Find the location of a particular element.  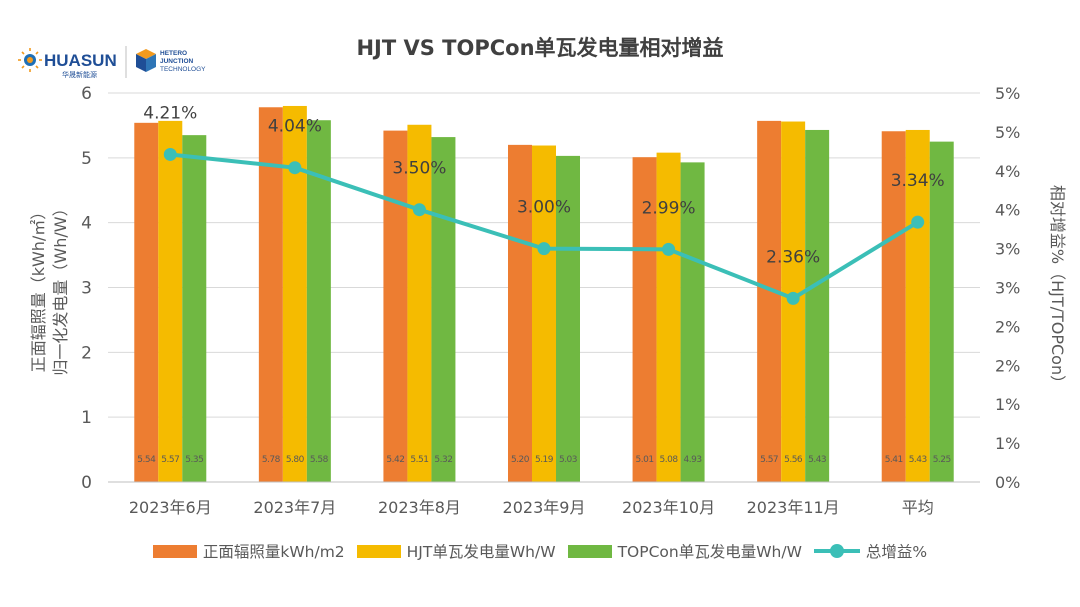

bar-value-label: 5.80 is located at coordinates (295, 460).